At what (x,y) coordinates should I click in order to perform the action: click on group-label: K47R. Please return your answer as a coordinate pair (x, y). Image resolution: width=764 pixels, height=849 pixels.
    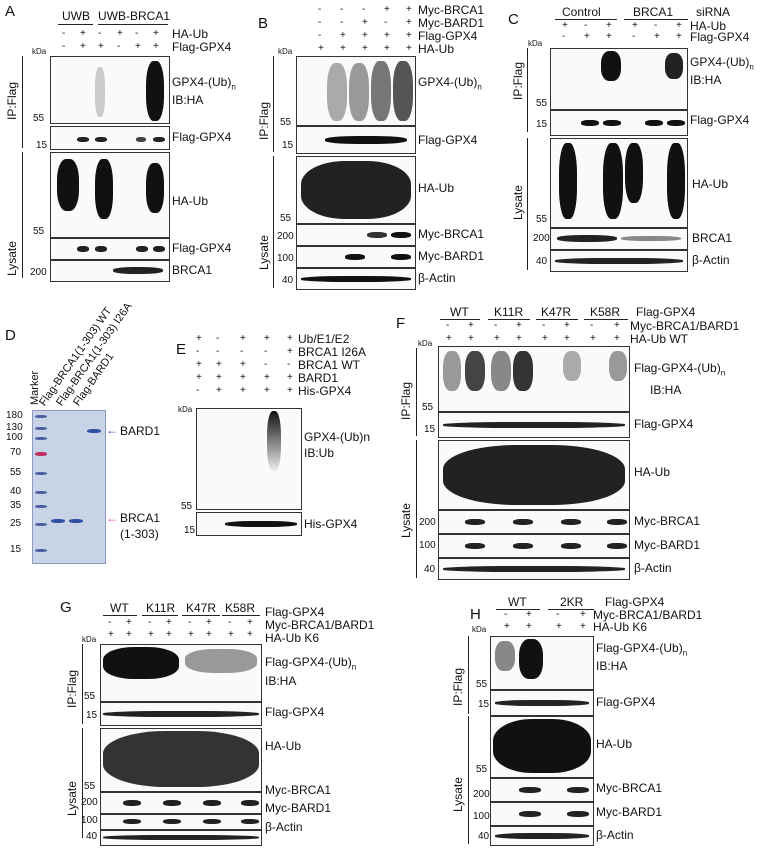
    Looking at the image, I should click on (201, 608).